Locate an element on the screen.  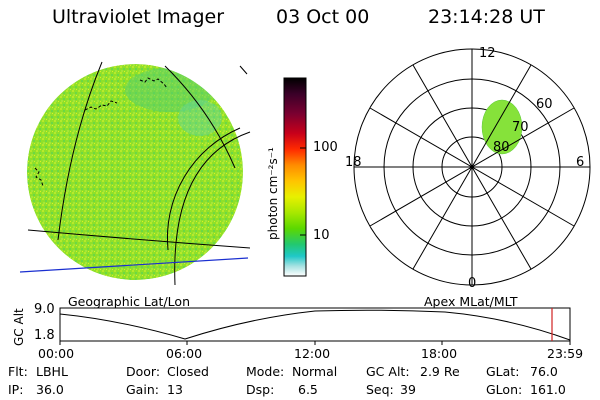
alt-xtick-0000: 00:00 is located at coordinates (56, 353).